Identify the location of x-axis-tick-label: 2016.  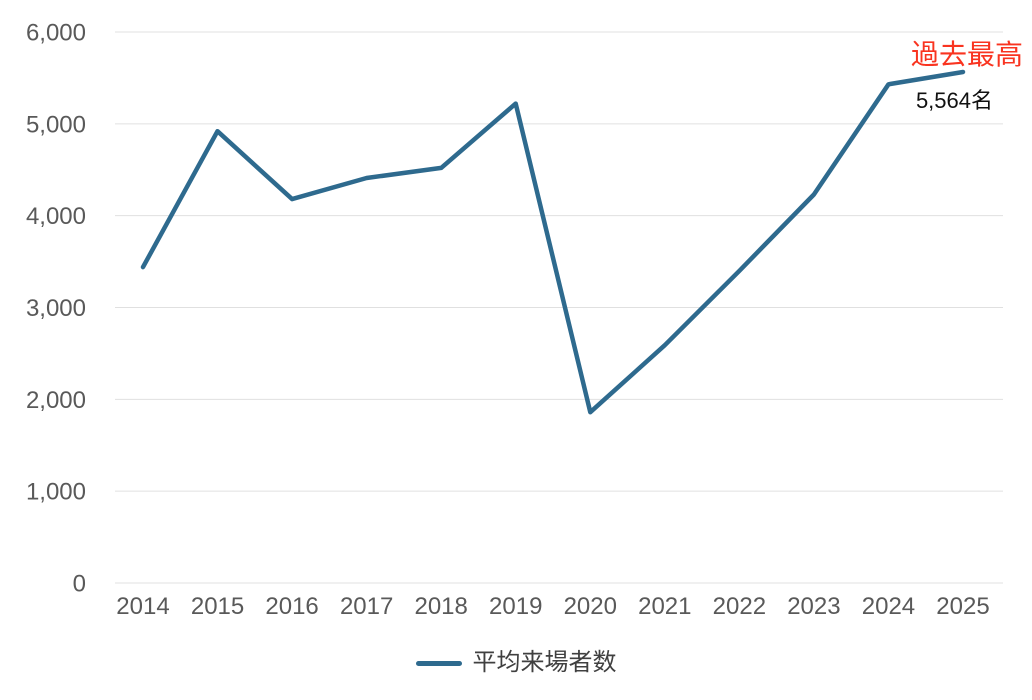
(291, 606).